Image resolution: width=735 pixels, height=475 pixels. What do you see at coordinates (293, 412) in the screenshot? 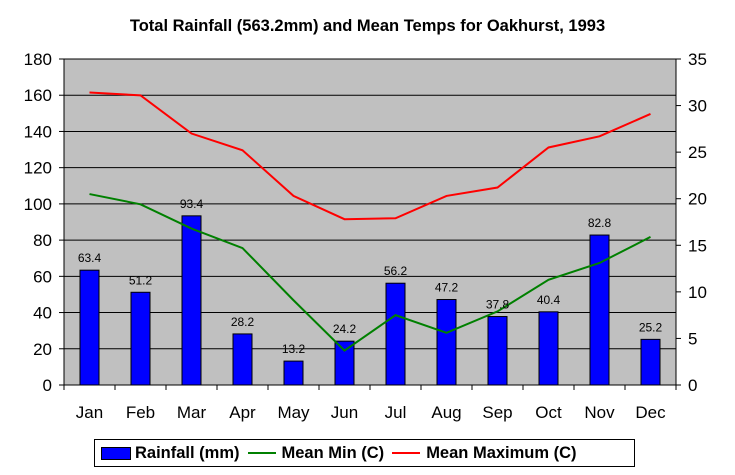
I see `x-axis-tick-label: May` at bounding box center [293, 412].